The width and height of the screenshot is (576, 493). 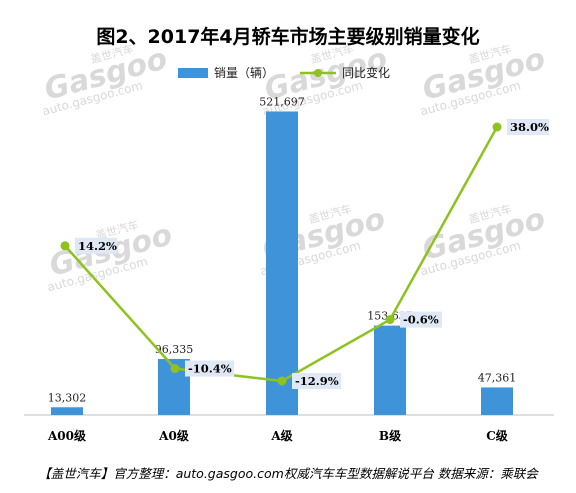 I want to click on legend-line-label: 同比变化, so click(x=366, y=72).